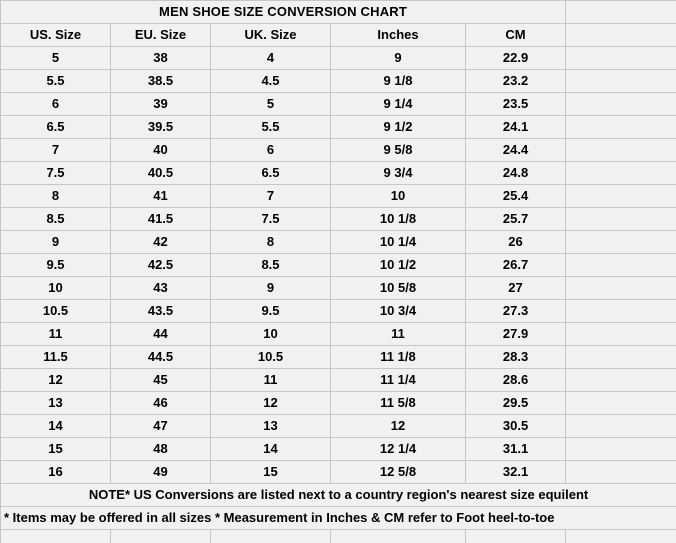 This screenshot has width=676, height=543. Describe the element at coordinates (398, 380) in the screenshot. I see `cell-inches: 11 1/4` at that location.